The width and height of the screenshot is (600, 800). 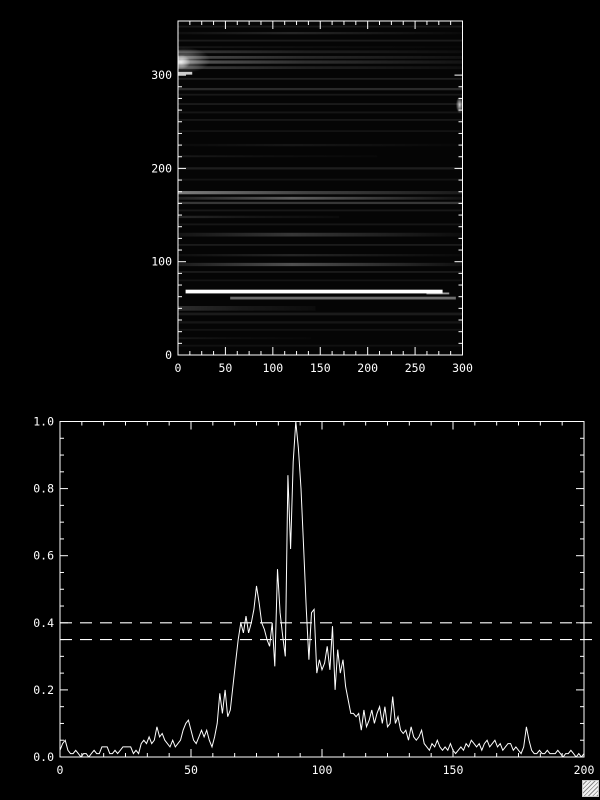 I want to click on y-tick-label: 0.2, so click(x=43, y=690).